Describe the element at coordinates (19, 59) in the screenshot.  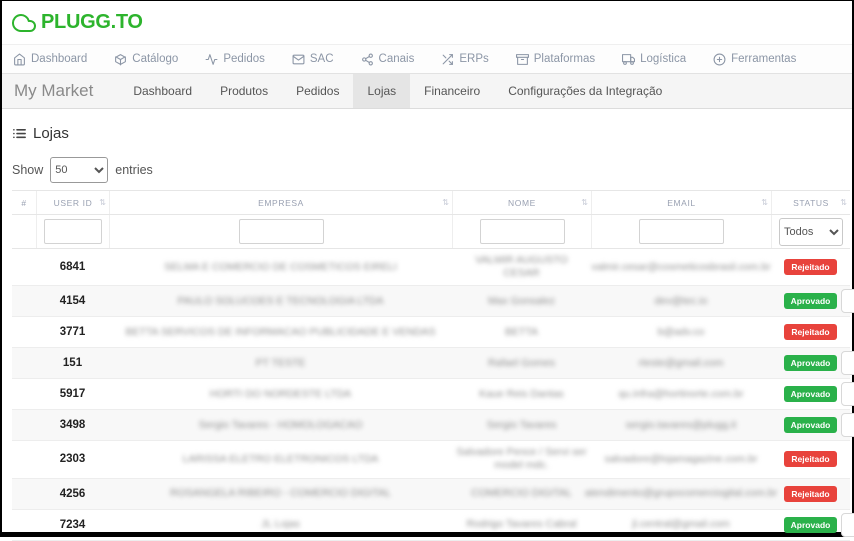
I see `home-icon` at that location.